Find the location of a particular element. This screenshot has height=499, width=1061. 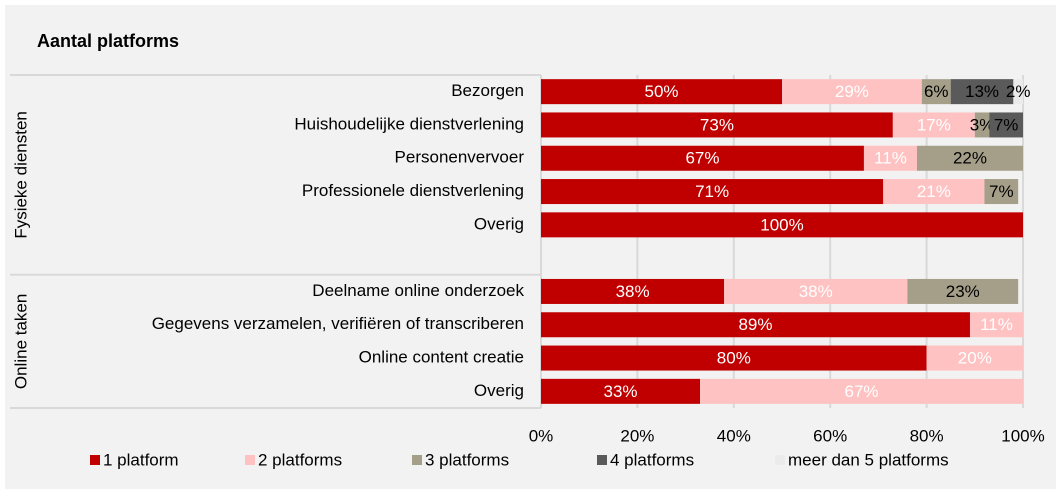

x-tick-label: 0% is located at coordinates (541, 435).